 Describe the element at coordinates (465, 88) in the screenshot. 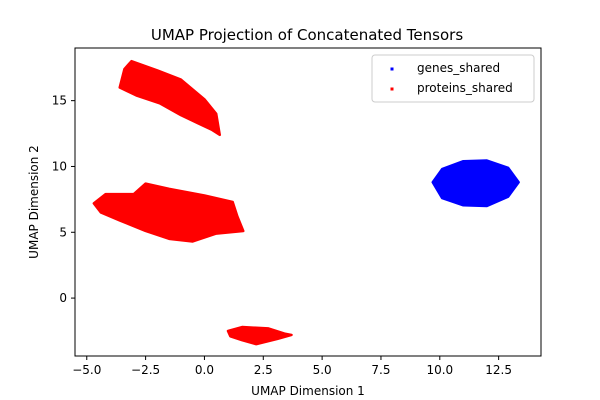

I see `legend-label-proteins-shared: proteins_shared` at that location.